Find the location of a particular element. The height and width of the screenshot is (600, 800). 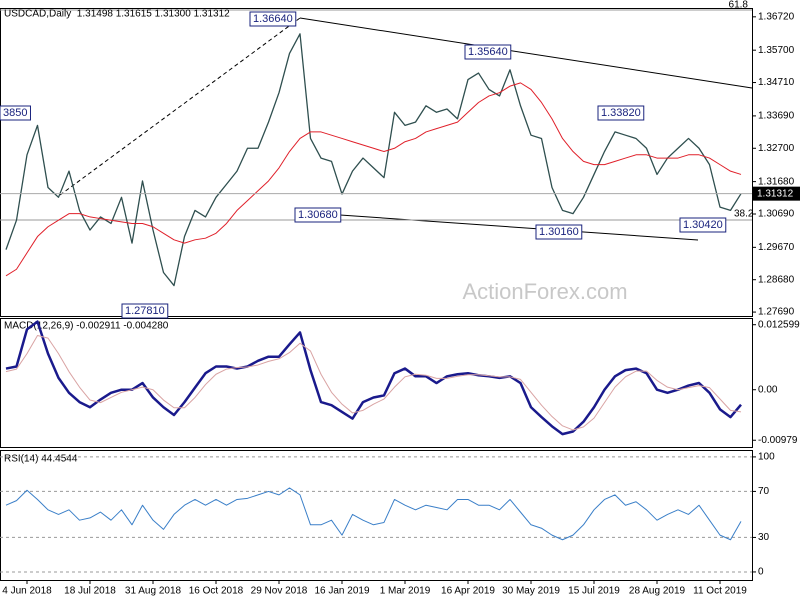

x-tick-label: 16 Oct 2018 is located at coordinates (216, 591).